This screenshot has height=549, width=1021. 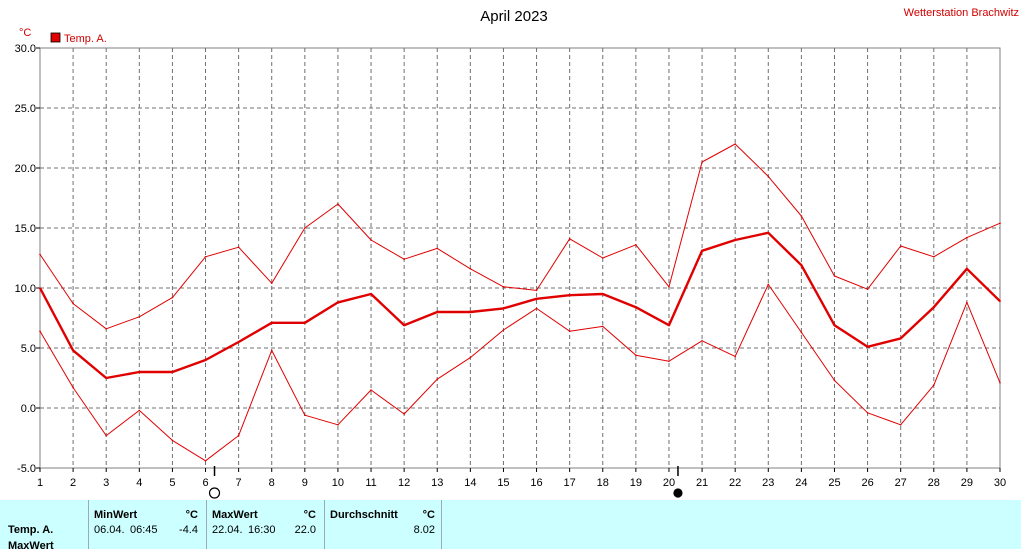 What do you see at coordinates (669, 483) in the screenshot?
I see `x-tick-label: 20` at bounding box center [669, 483].